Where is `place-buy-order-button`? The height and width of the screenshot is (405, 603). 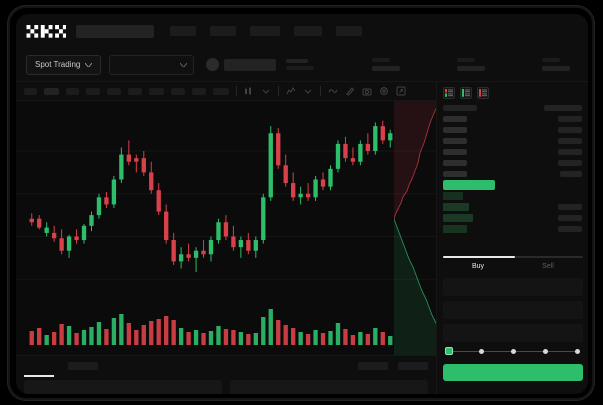
place-buy-order-button is located at coordinates (513, 372).